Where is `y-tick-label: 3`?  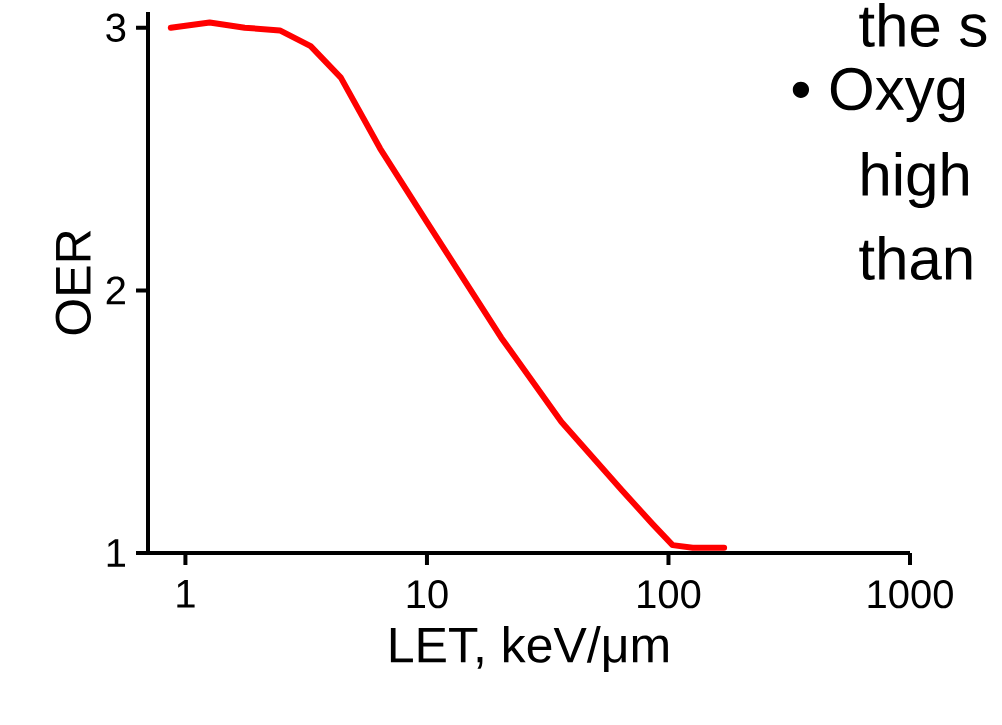
y-tick-label: 3 is located at coordinates (116, 27).